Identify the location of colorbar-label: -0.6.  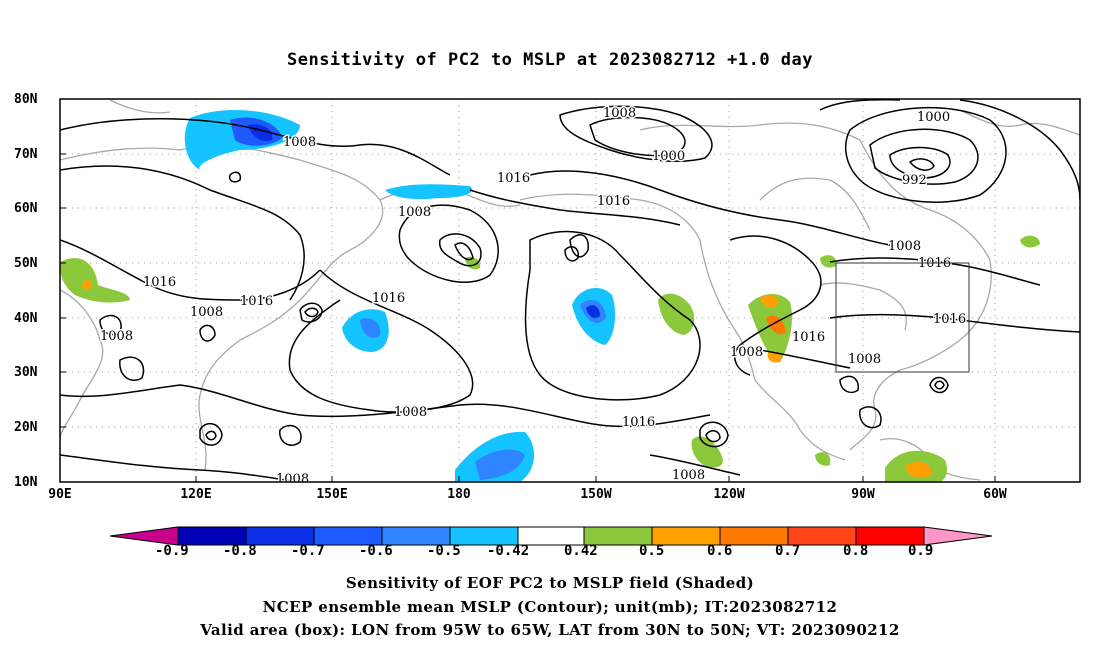
(376, 551).